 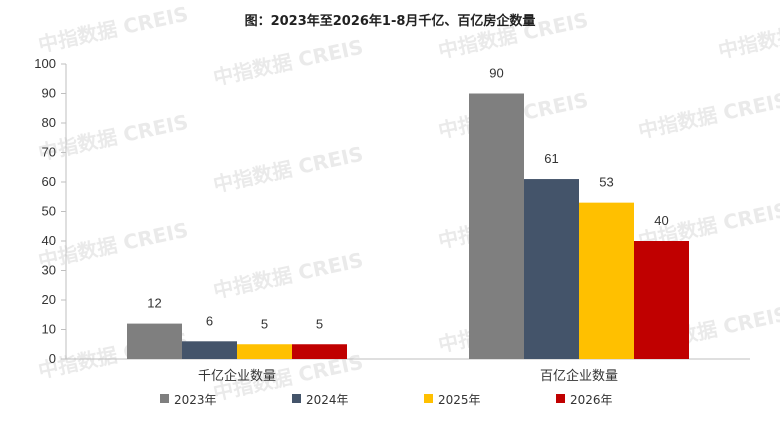 I want to click on legend-label: 2024年, so click(x=327, y=400).